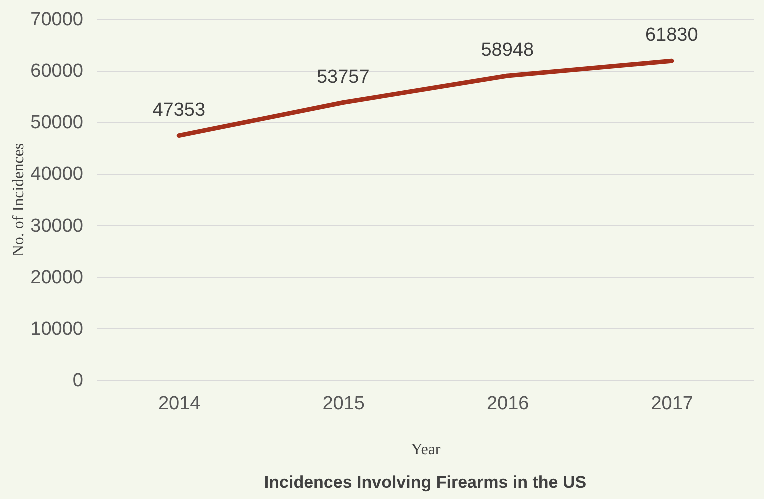 The width and height of the screenshot is (764, 499). I want to click on x-tick-label: 2016, so click(508, 404).